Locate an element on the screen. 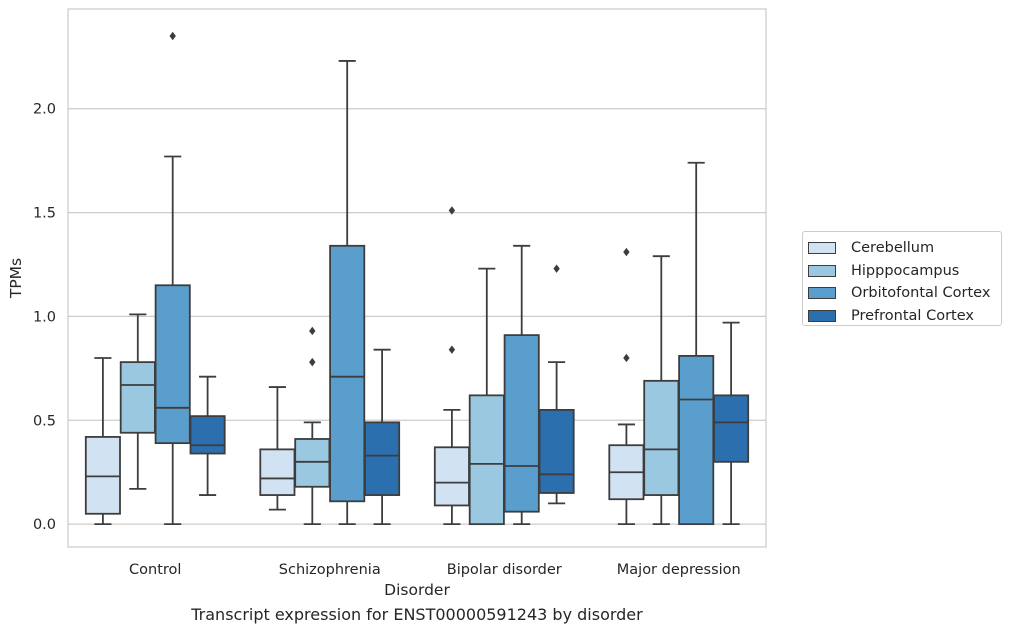 The width and height of the screenshot is (1014, 634). y-tick-labels: 0.0 0.5 1.0 1.5 2.0 is located at coordinates (44, 317).